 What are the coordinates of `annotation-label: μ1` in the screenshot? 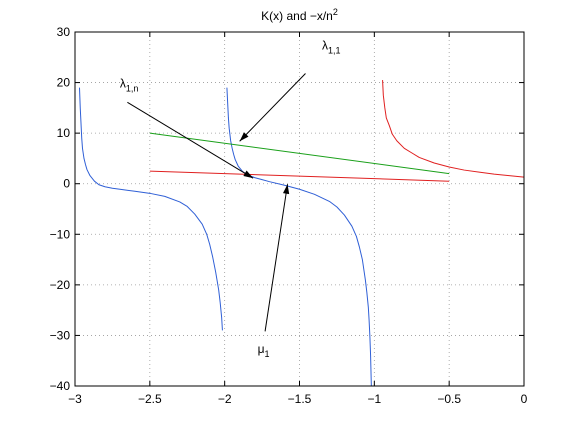 It's located at (264, 350).